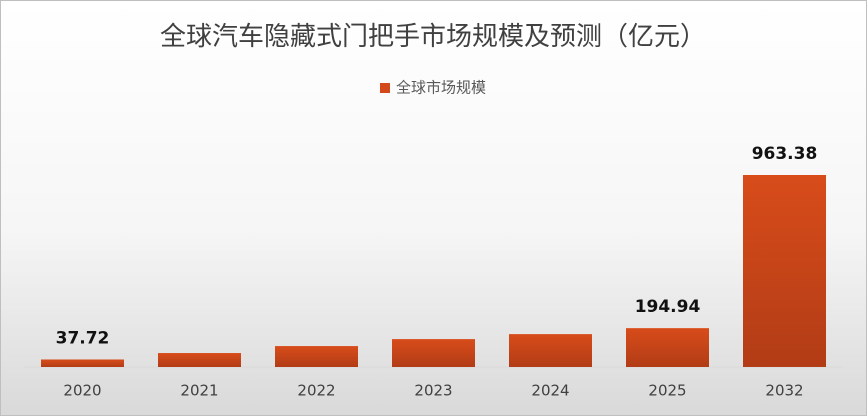 Image resolution: width=867 pixels, height=416 pixels. Describe the element at coordinates (668, 307) in the screenshot. I see `data-label: 194.94` at that location.